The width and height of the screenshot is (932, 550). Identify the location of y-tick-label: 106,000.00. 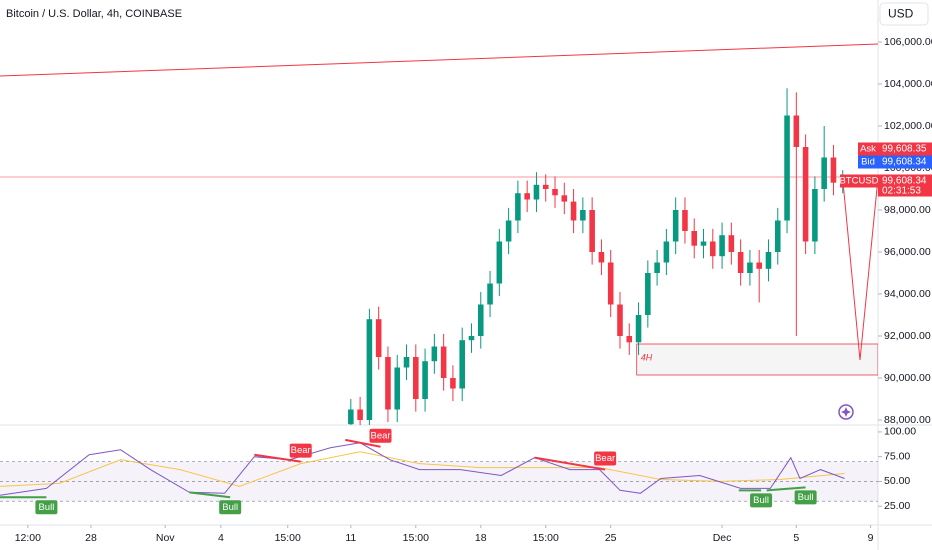
(908, 42).